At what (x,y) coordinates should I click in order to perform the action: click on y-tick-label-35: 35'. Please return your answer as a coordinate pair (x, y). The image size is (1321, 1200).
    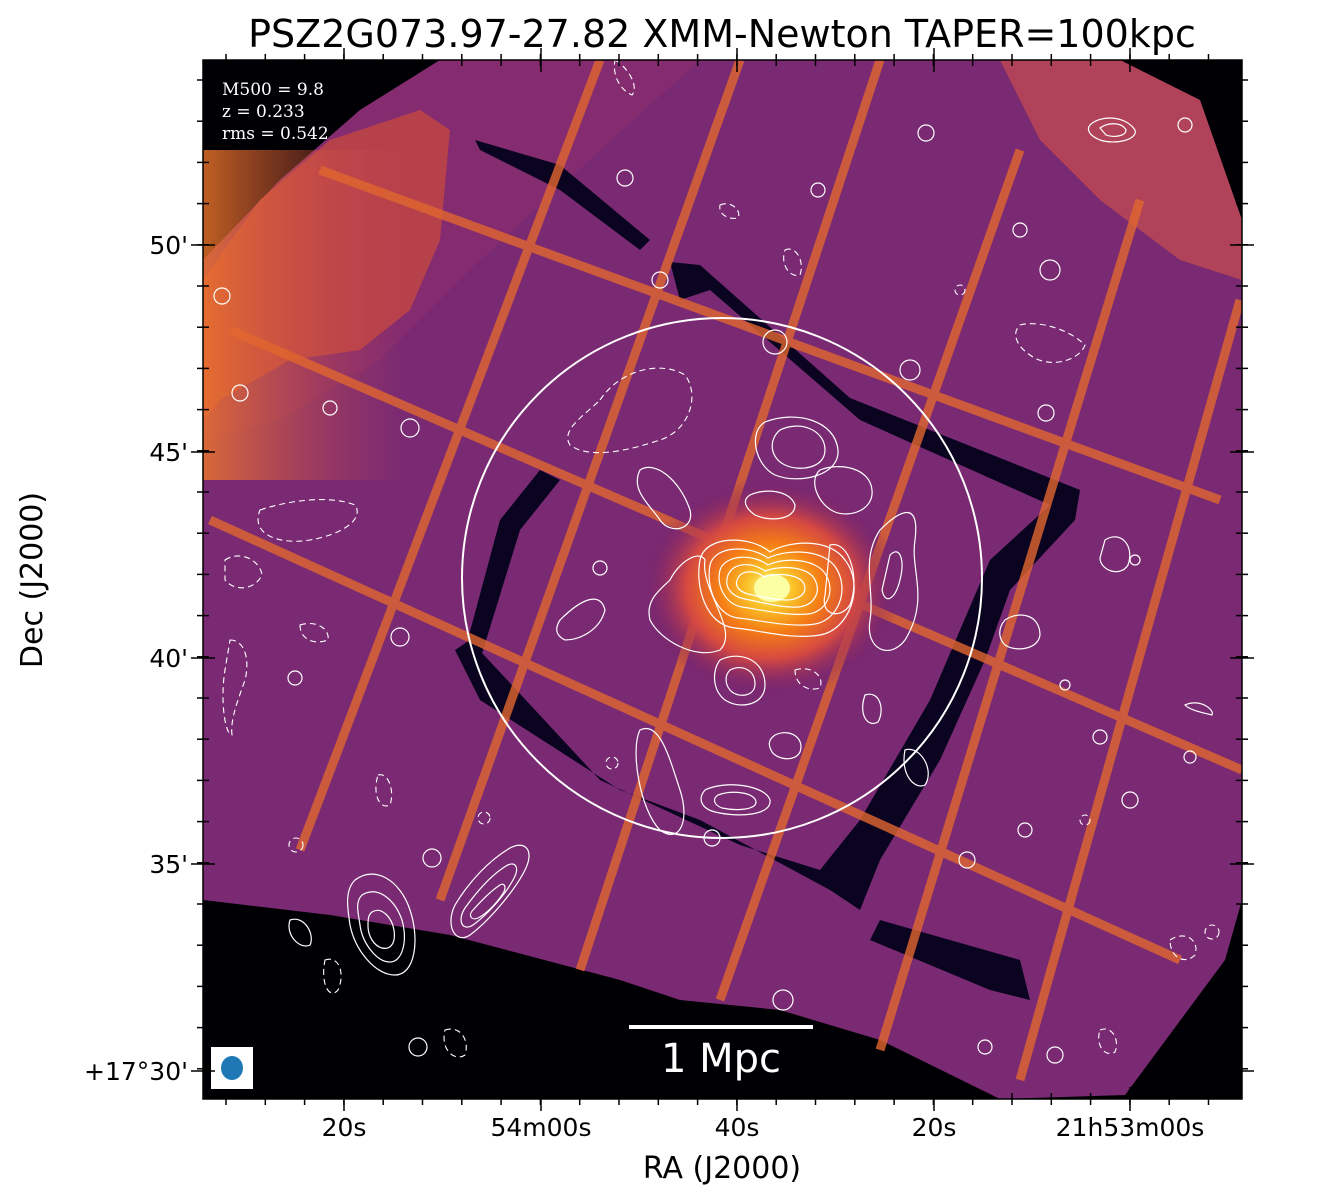
    Looking at the image, I should click on (168, 864).